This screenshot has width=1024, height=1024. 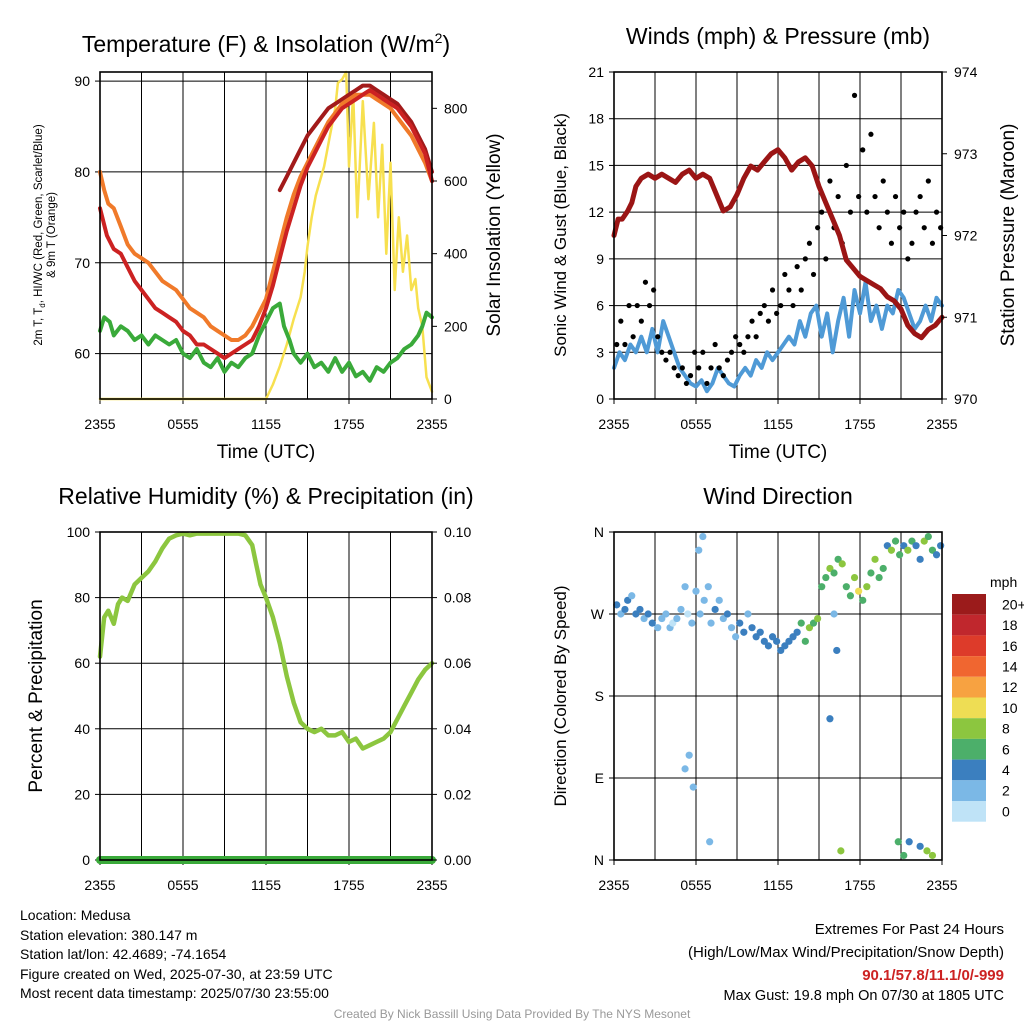 What do you see at coordinates (560, 235) in the screenshot?
I see `y-axis-label: Sonic Wind & Gust (Blue, Black)` at bounding box center [560, 235].